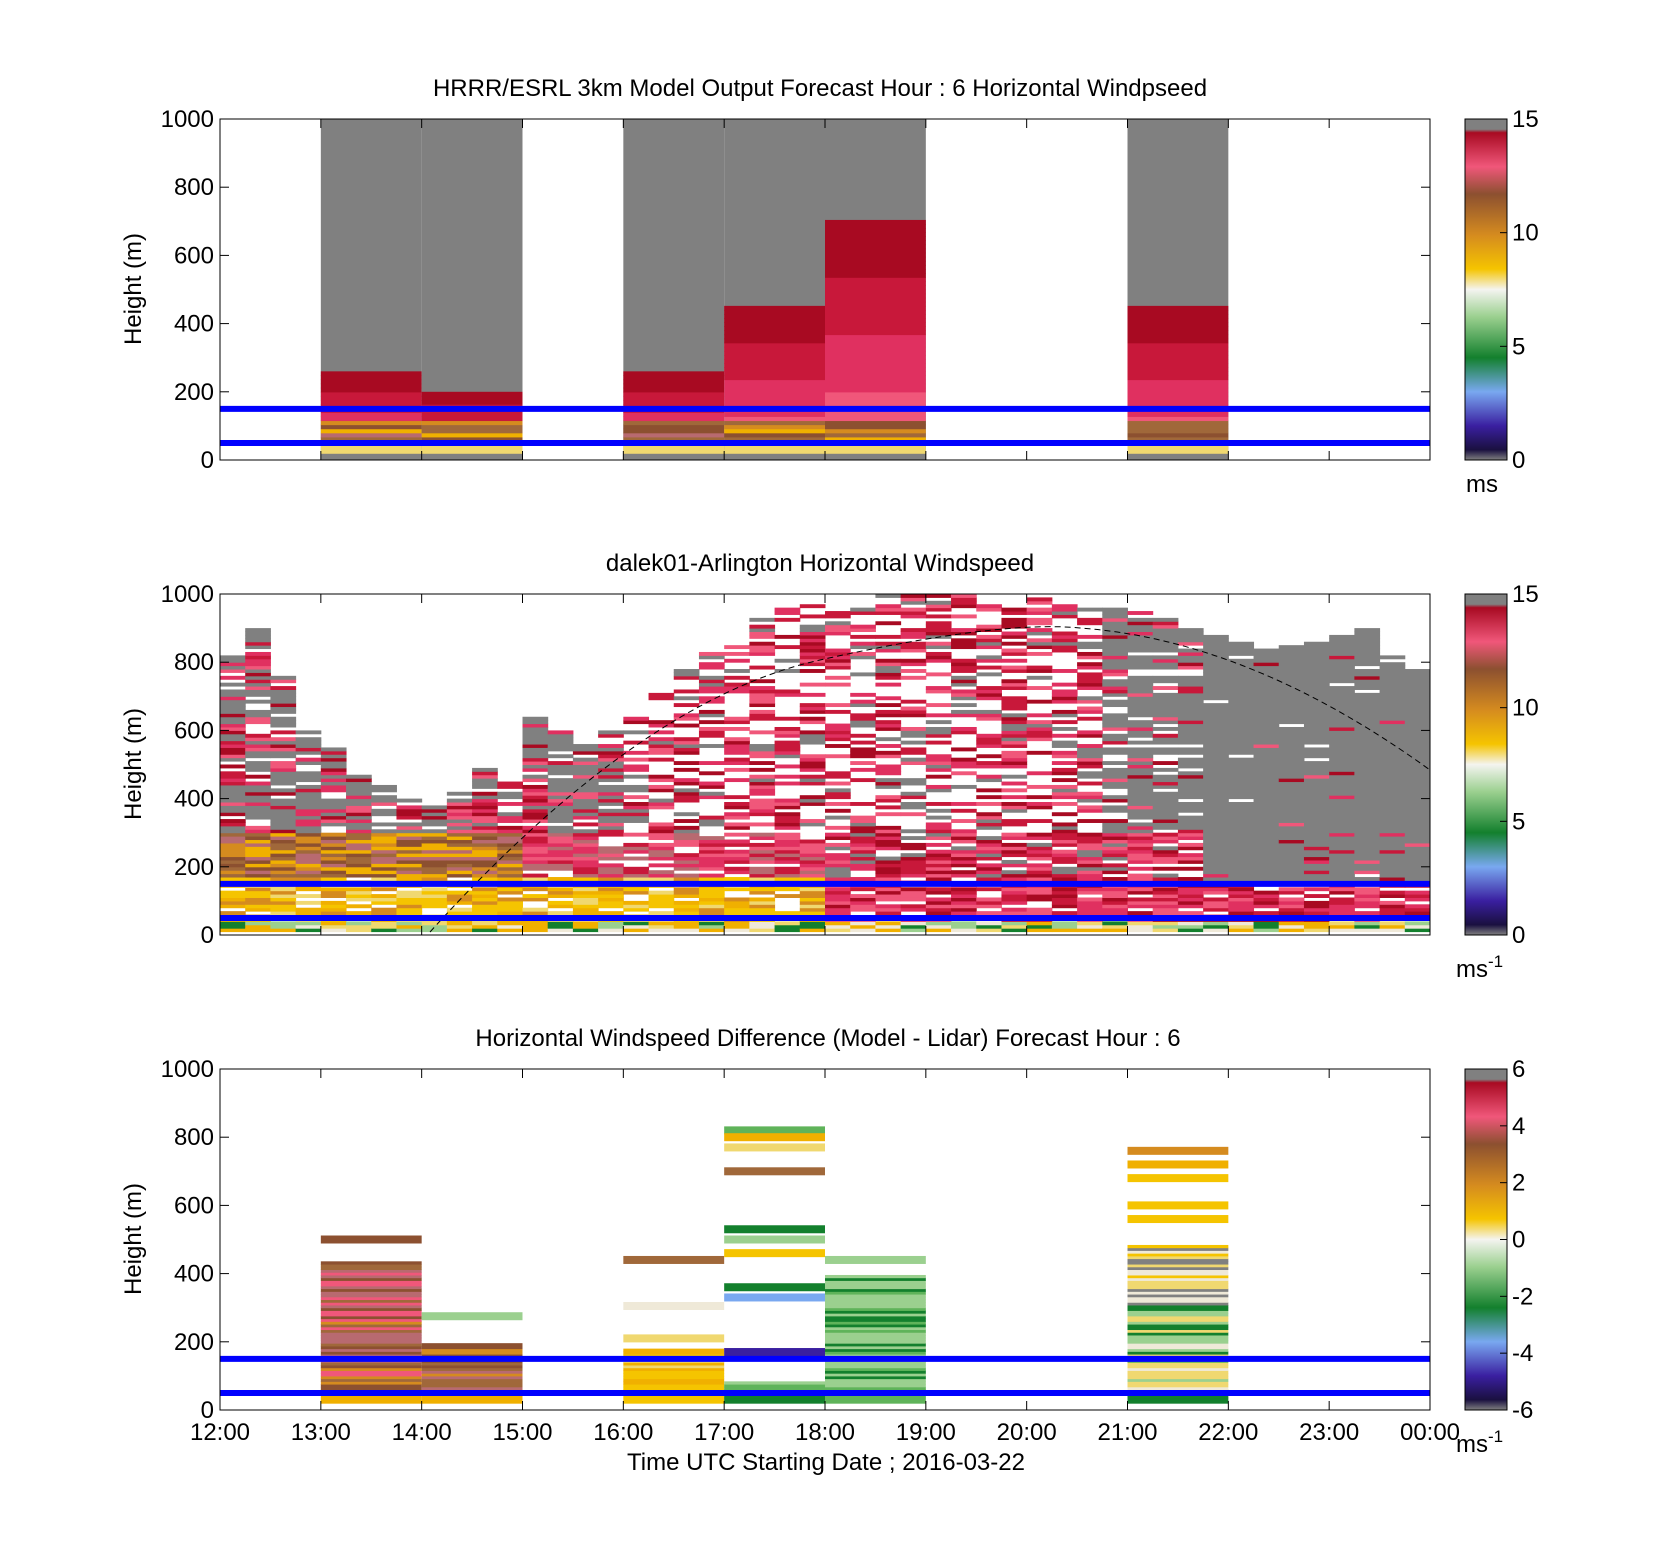  Describe the element at coordinates (194, 1342) in the screenshot. I see `y-tick-label: 200` at that location.